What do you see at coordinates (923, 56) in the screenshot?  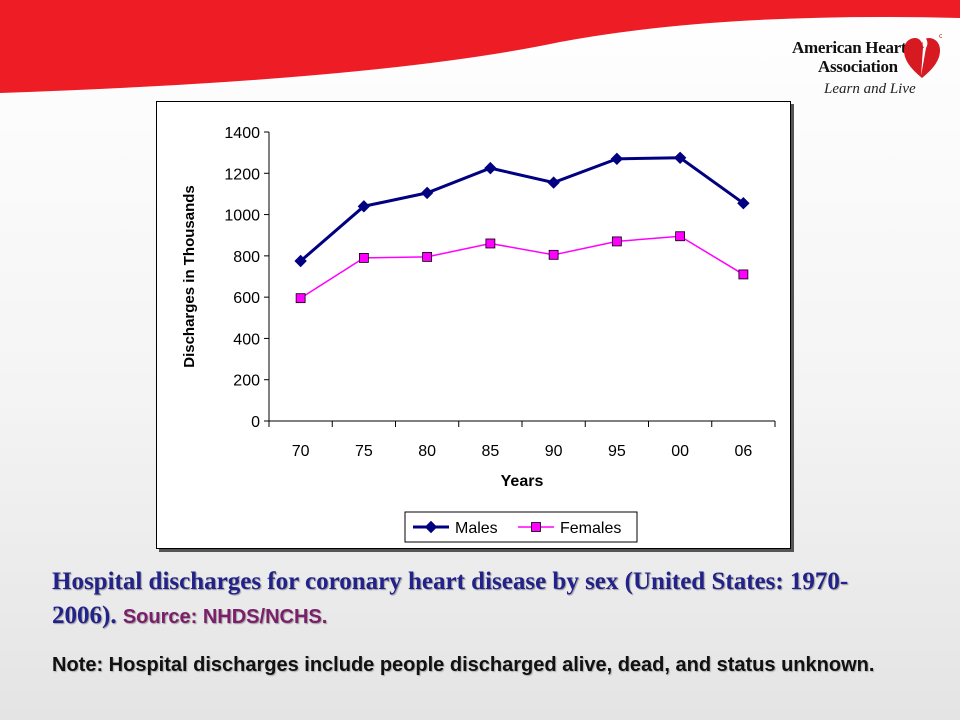 I see `heart-torch-icon` at bounding box center [923, 56].